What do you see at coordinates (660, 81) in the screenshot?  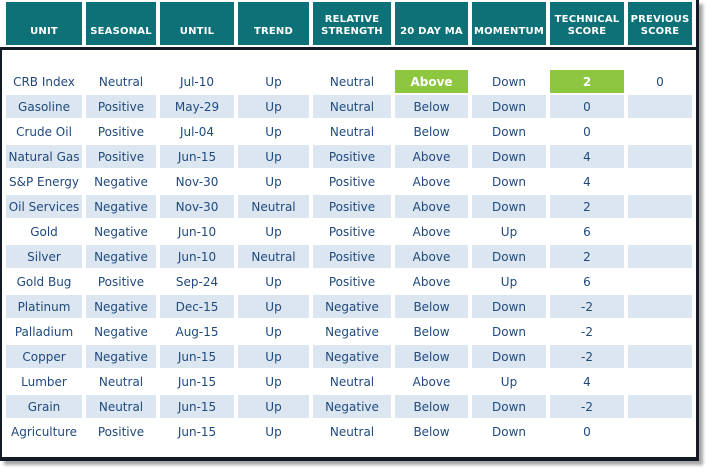 I see `cell-previous-score: 0` at bounding box center [660, 81].